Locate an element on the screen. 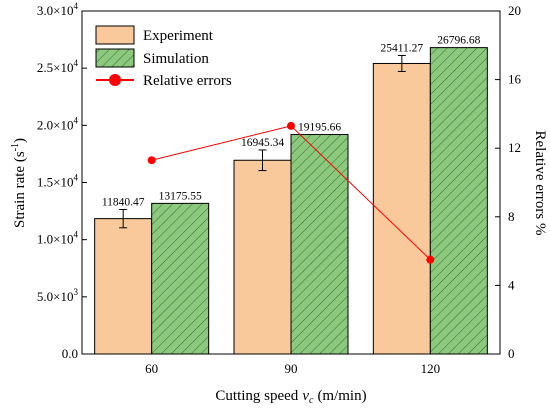 The width and height of the screenshot is (550, 408). bar-value-label-simulation: 19195.66 is located at coordinates (319, 128).